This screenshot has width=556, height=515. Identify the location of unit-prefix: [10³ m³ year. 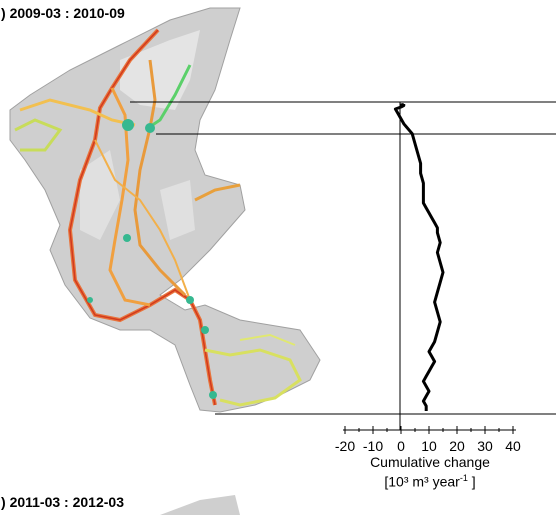
(422, 481).